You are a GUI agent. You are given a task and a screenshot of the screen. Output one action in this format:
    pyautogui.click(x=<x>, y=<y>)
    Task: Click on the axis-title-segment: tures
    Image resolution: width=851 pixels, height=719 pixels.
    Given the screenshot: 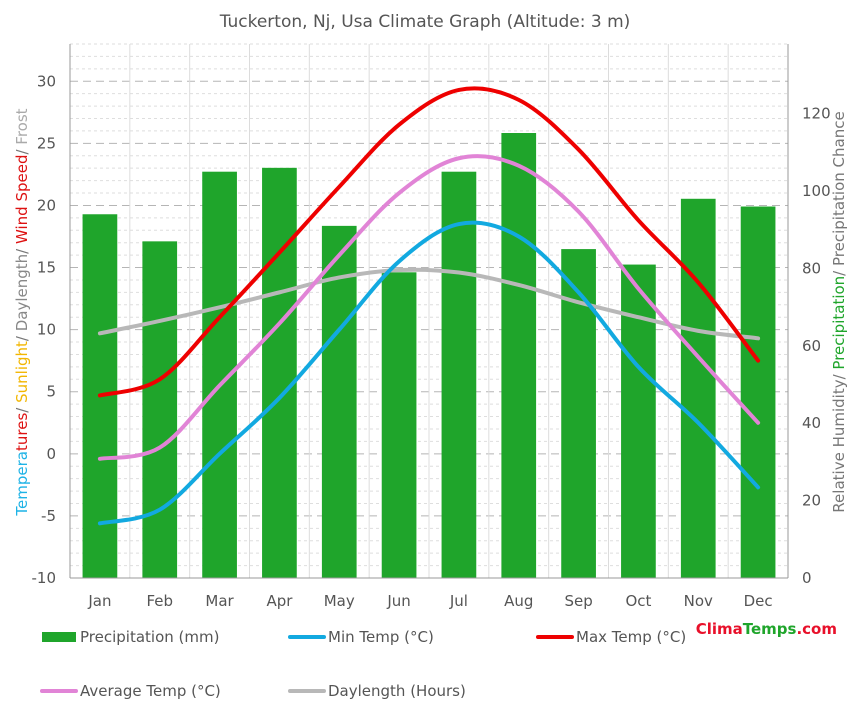 What is the action you would take?
    pyautogui.click(x=22, y=432)
    